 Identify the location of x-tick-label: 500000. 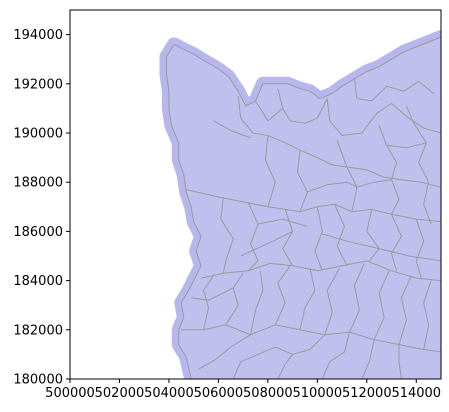
(70, 393).